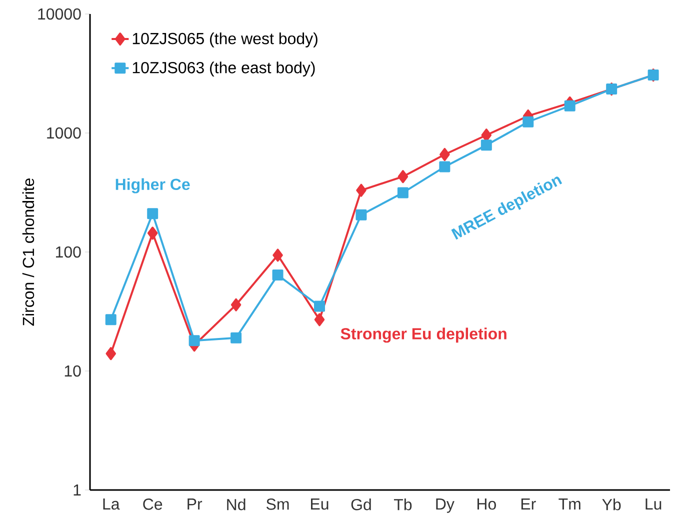 This screenshot has width=685, height=519. What do you see at coordinates (236, 504) in the screenshot?
I see `x-tick-label: Nd` at bounding box center [236, 504].